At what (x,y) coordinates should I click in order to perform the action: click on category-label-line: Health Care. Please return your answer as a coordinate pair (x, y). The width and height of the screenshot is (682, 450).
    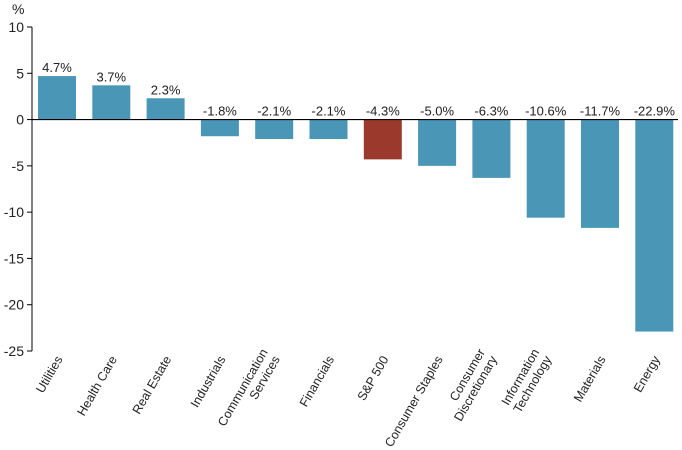
    Looking at the image, I should click on (96, 385).